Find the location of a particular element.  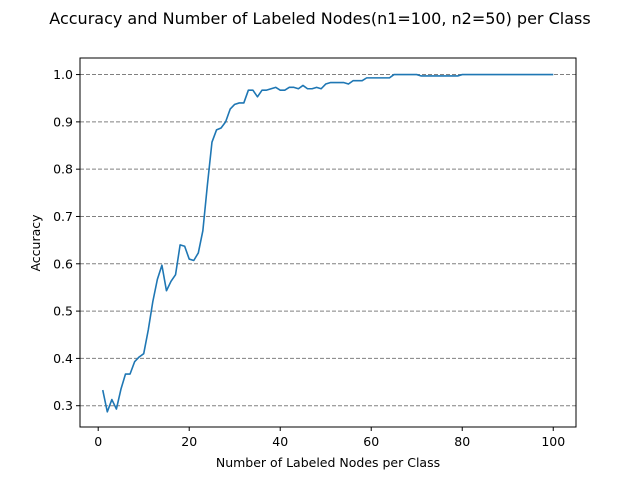

x-tick-label: 80 is located at coordinates (462, 441).